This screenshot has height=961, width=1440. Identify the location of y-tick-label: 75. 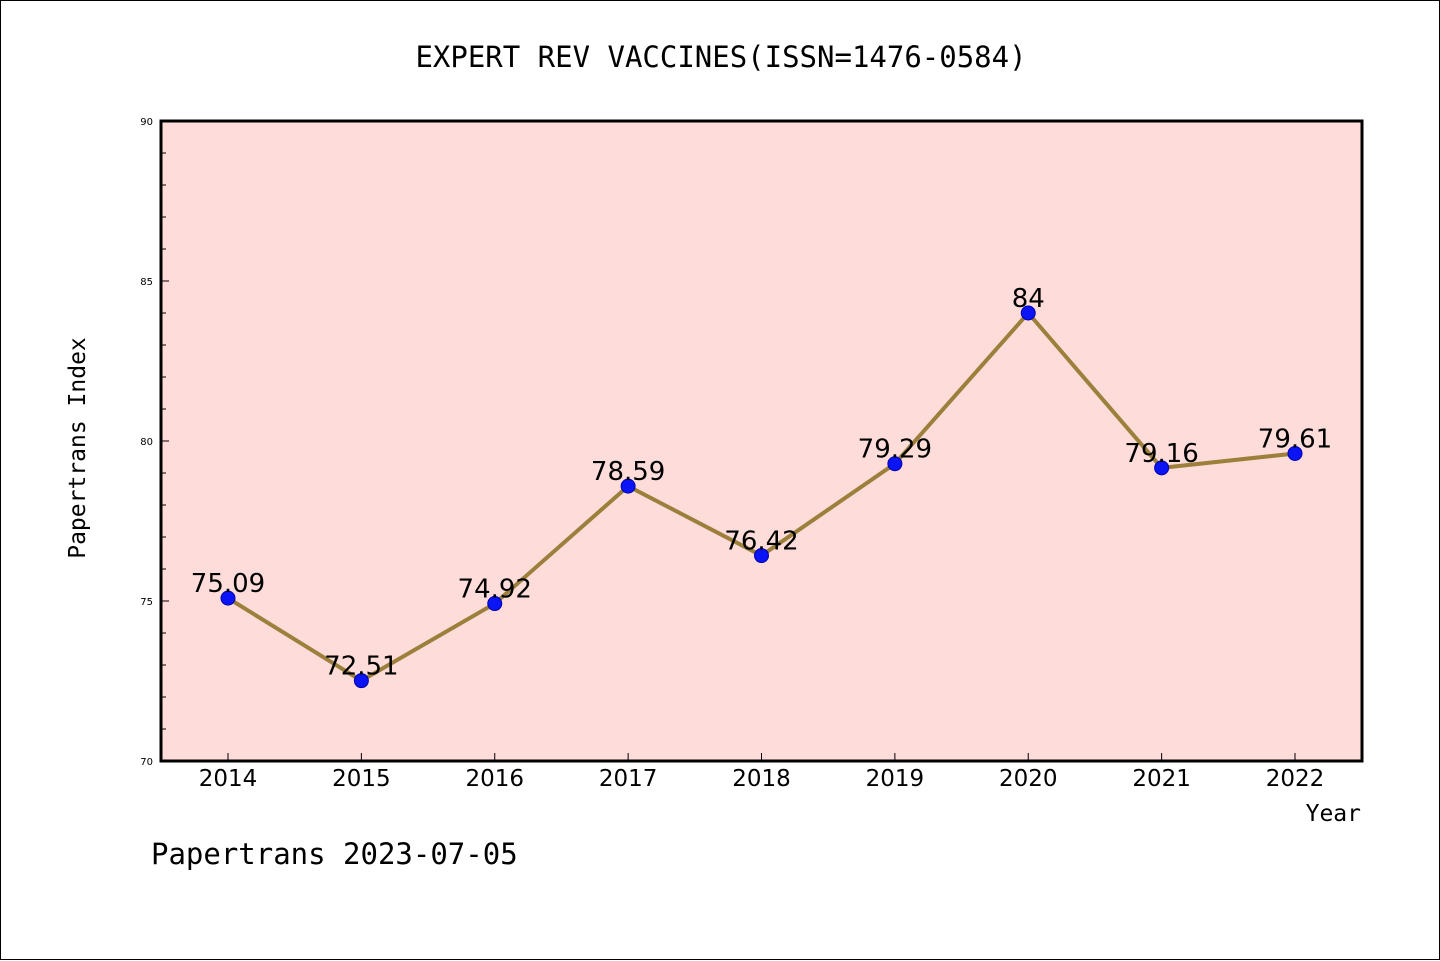
(146, 602).